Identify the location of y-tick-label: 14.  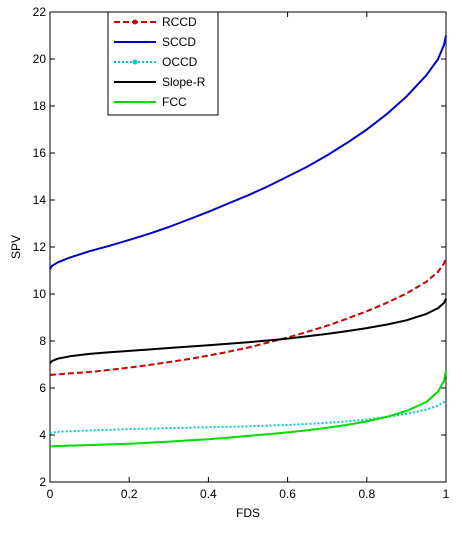
(40, 200).